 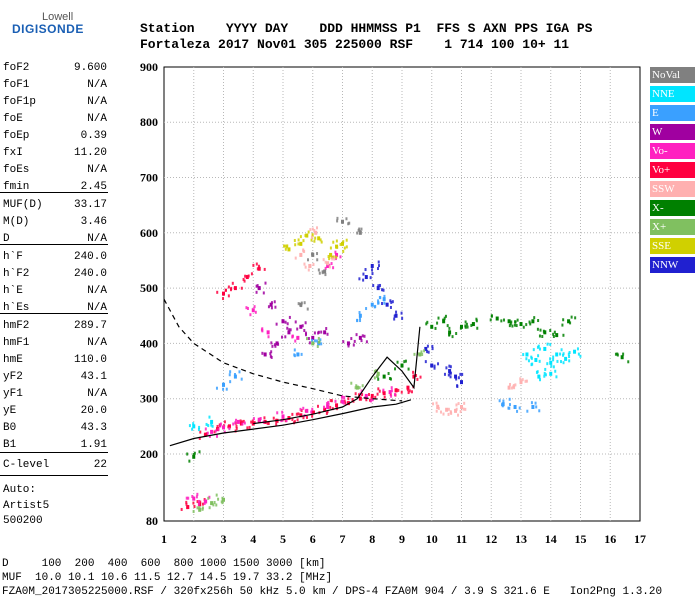 What do you see at coordinates (491, 539) in the screenshot?
I see `x-tick-label: 12` at bounding box center [491, 539].